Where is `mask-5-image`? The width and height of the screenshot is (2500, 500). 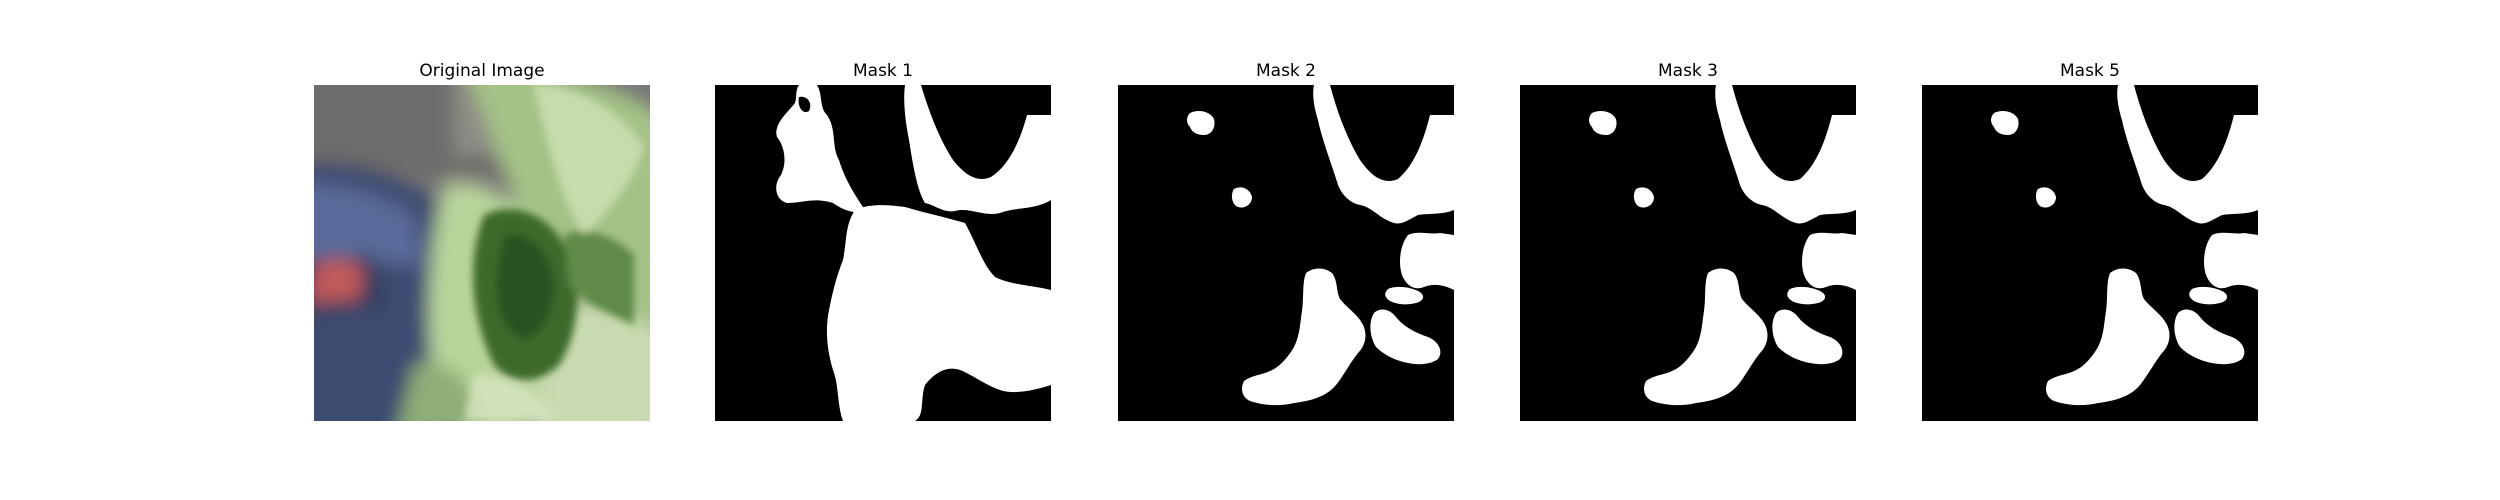 mask-5-image is located at coordinates (2090, 253).